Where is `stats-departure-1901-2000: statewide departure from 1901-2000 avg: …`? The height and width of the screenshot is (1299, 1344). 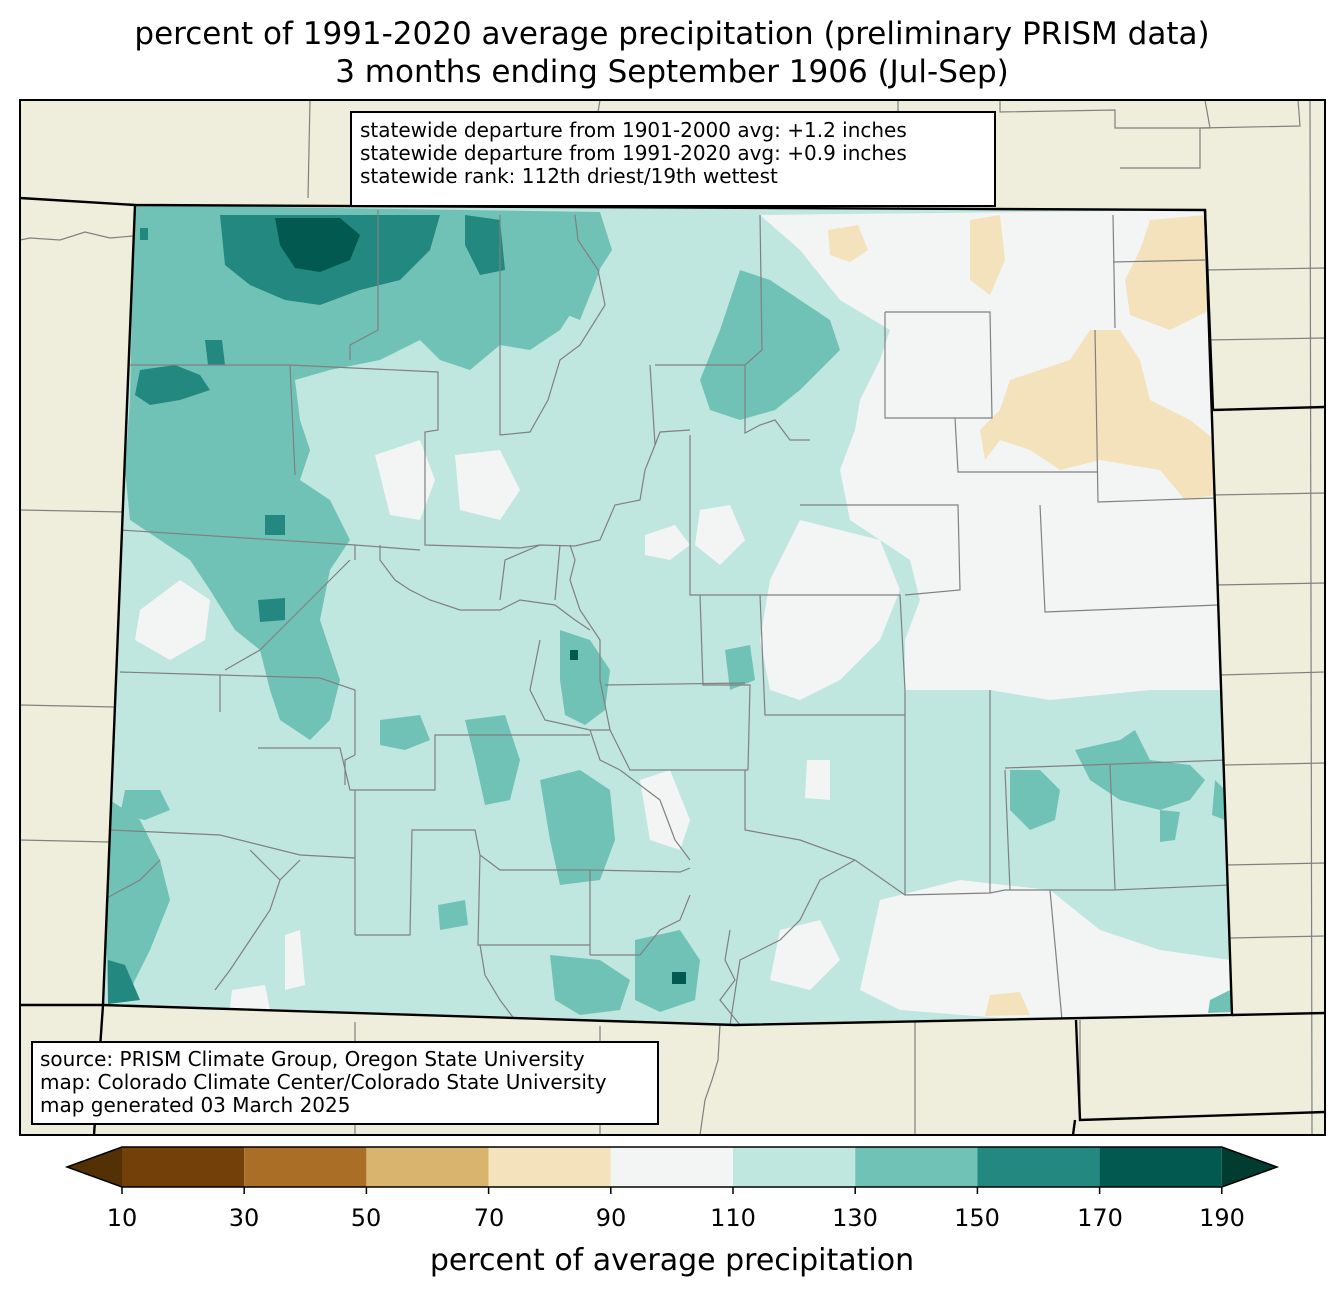
stats-departure-1901-2000: statewide departure from 1901-2000 avg: … is located at coordinates (633, 130).